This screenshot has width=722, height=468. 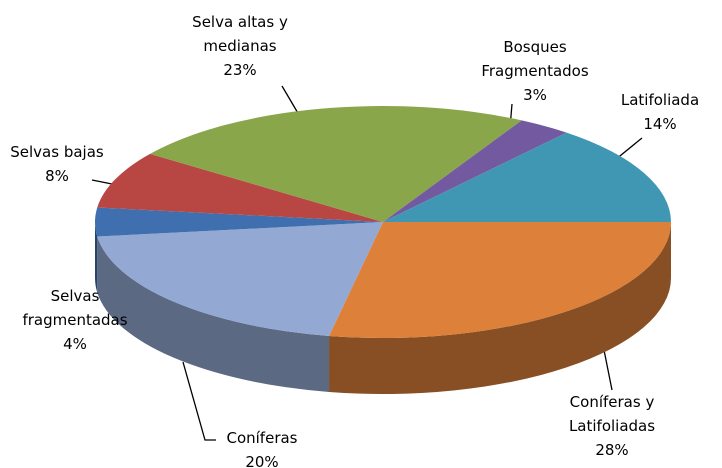 What do you see at coordinates (63, 164) in the screenshot?
I see `slice-label: Selvas bajas 8%` at bounding box center [63, 164].